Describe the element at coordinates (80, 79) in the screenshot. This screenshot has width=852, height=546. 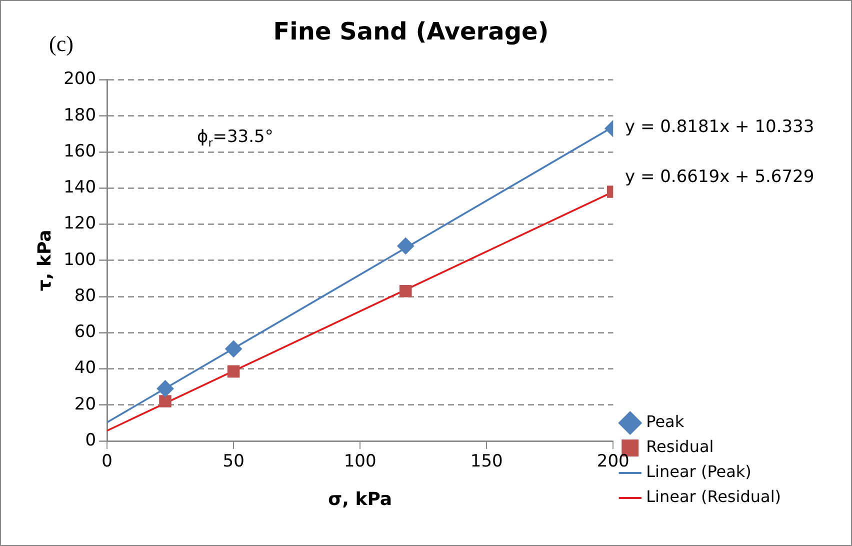
I see `y-tick-label: 200` at that location.